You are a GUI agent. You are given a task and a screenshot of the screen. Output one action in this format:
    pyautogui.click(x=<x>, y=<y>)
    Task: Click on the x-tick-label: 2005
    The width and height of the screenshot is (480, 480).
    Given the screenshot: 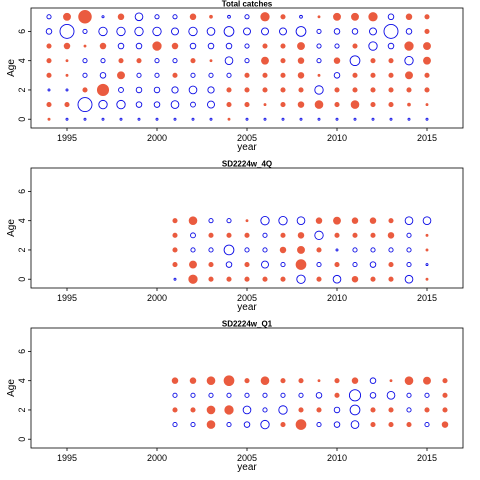 What is the action you would take?
    pyautogui.click(x=247, y=458)
    